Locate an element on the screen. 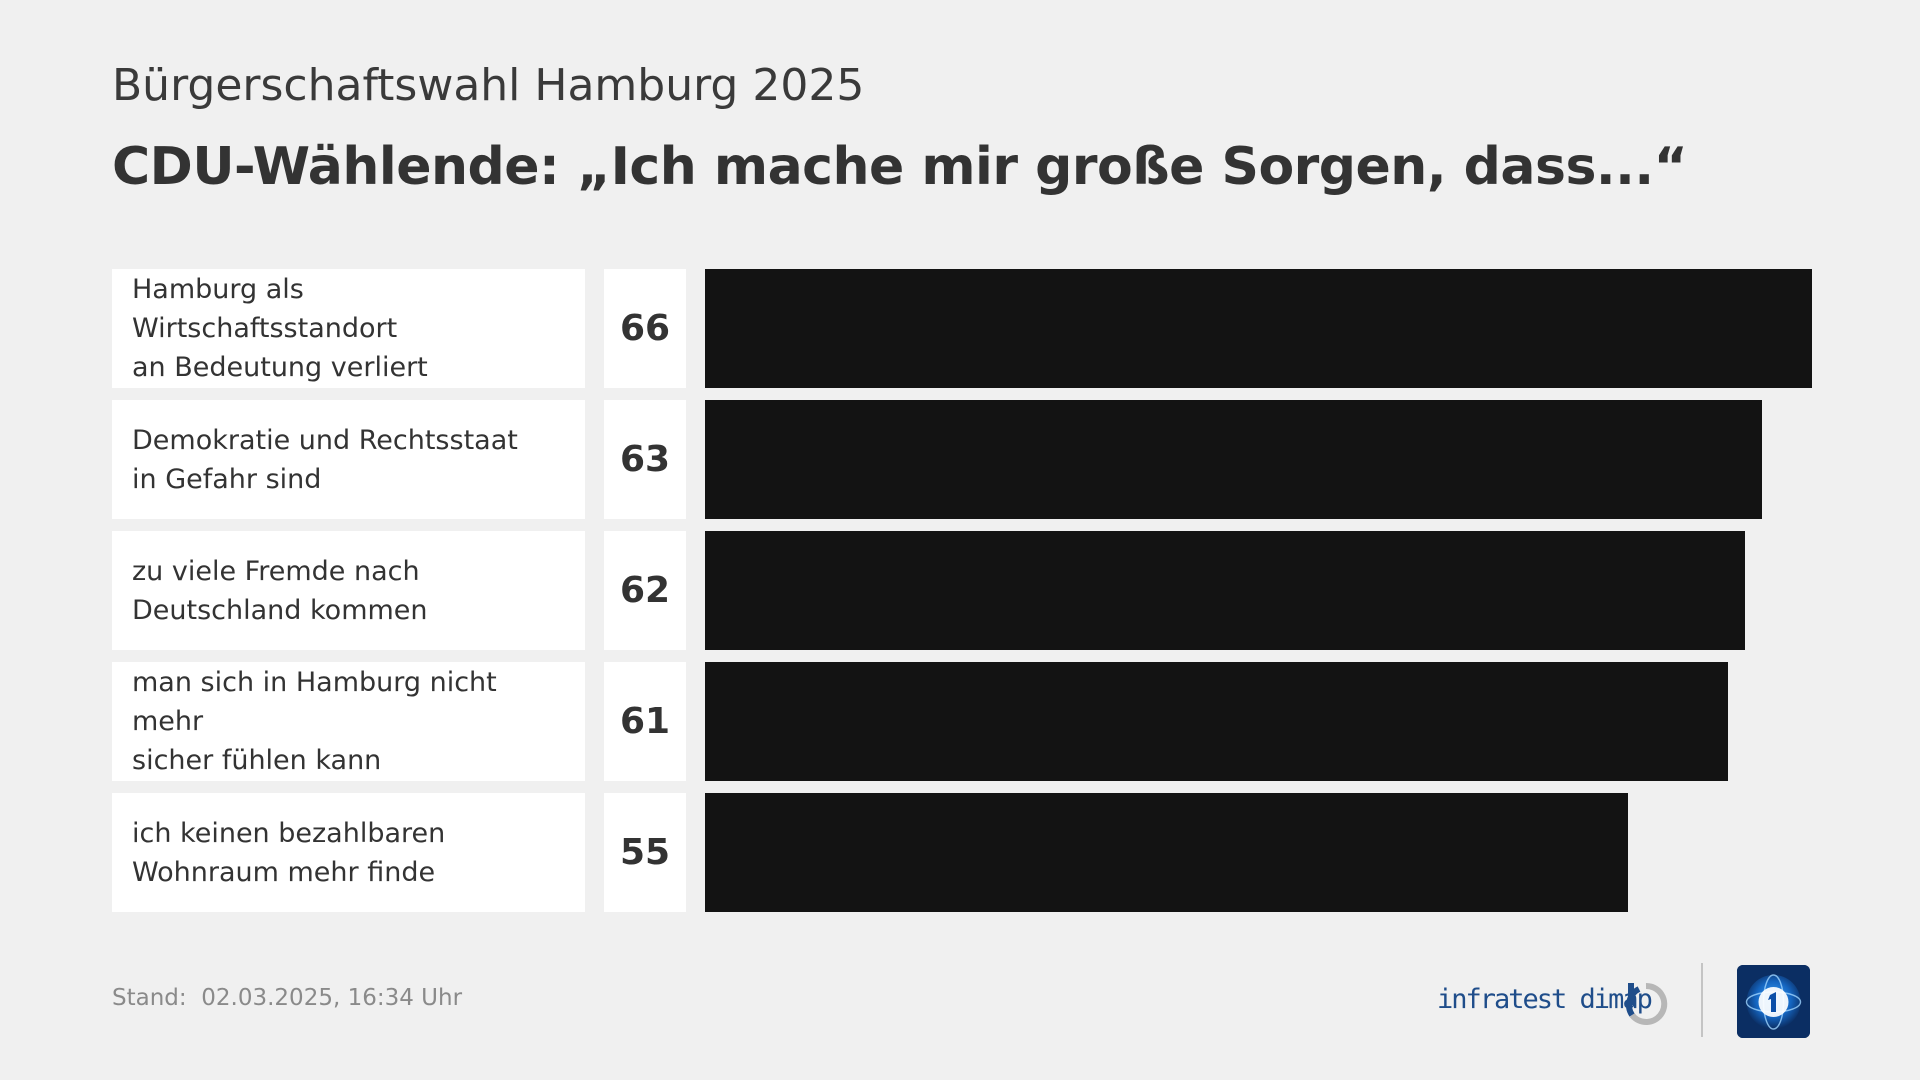 The height and width of the screenshot is (1080, 1920). value-label: 62 is located at coordinates (645, 590).